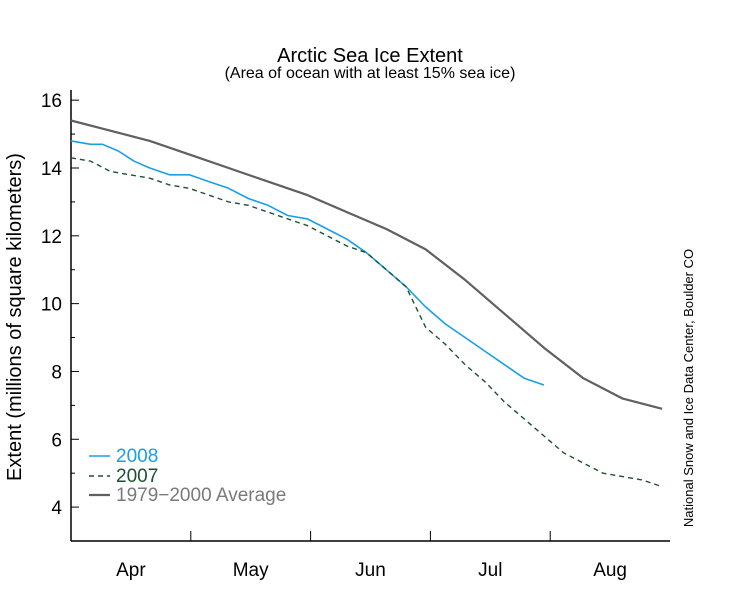  Describe the element at coordinates (251, 570) in the screenshot. I see `x-tick-label: May` at that location.